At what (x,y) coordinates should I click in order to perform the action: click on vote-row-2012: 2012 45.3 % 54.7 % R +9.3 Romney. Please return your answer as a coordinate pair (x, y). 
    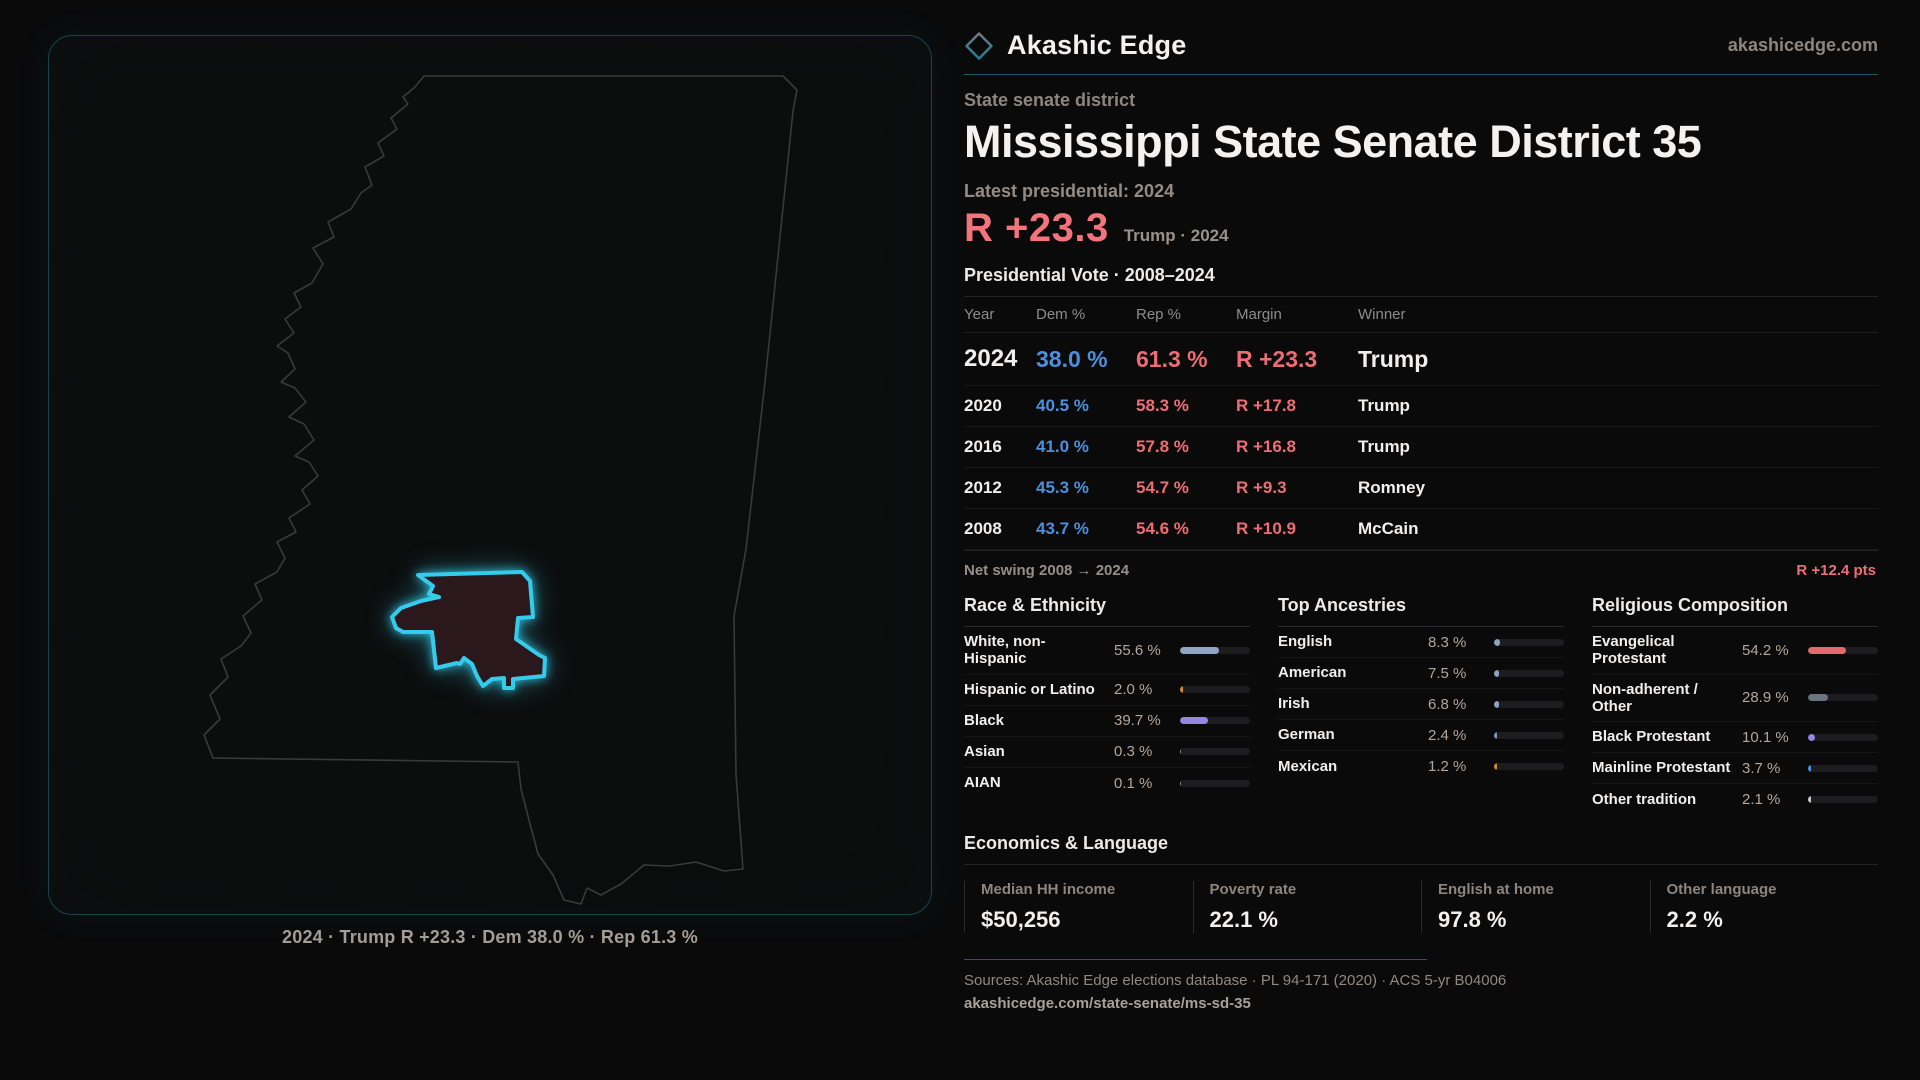
    Looking at the image, I should click on (1421, 488).